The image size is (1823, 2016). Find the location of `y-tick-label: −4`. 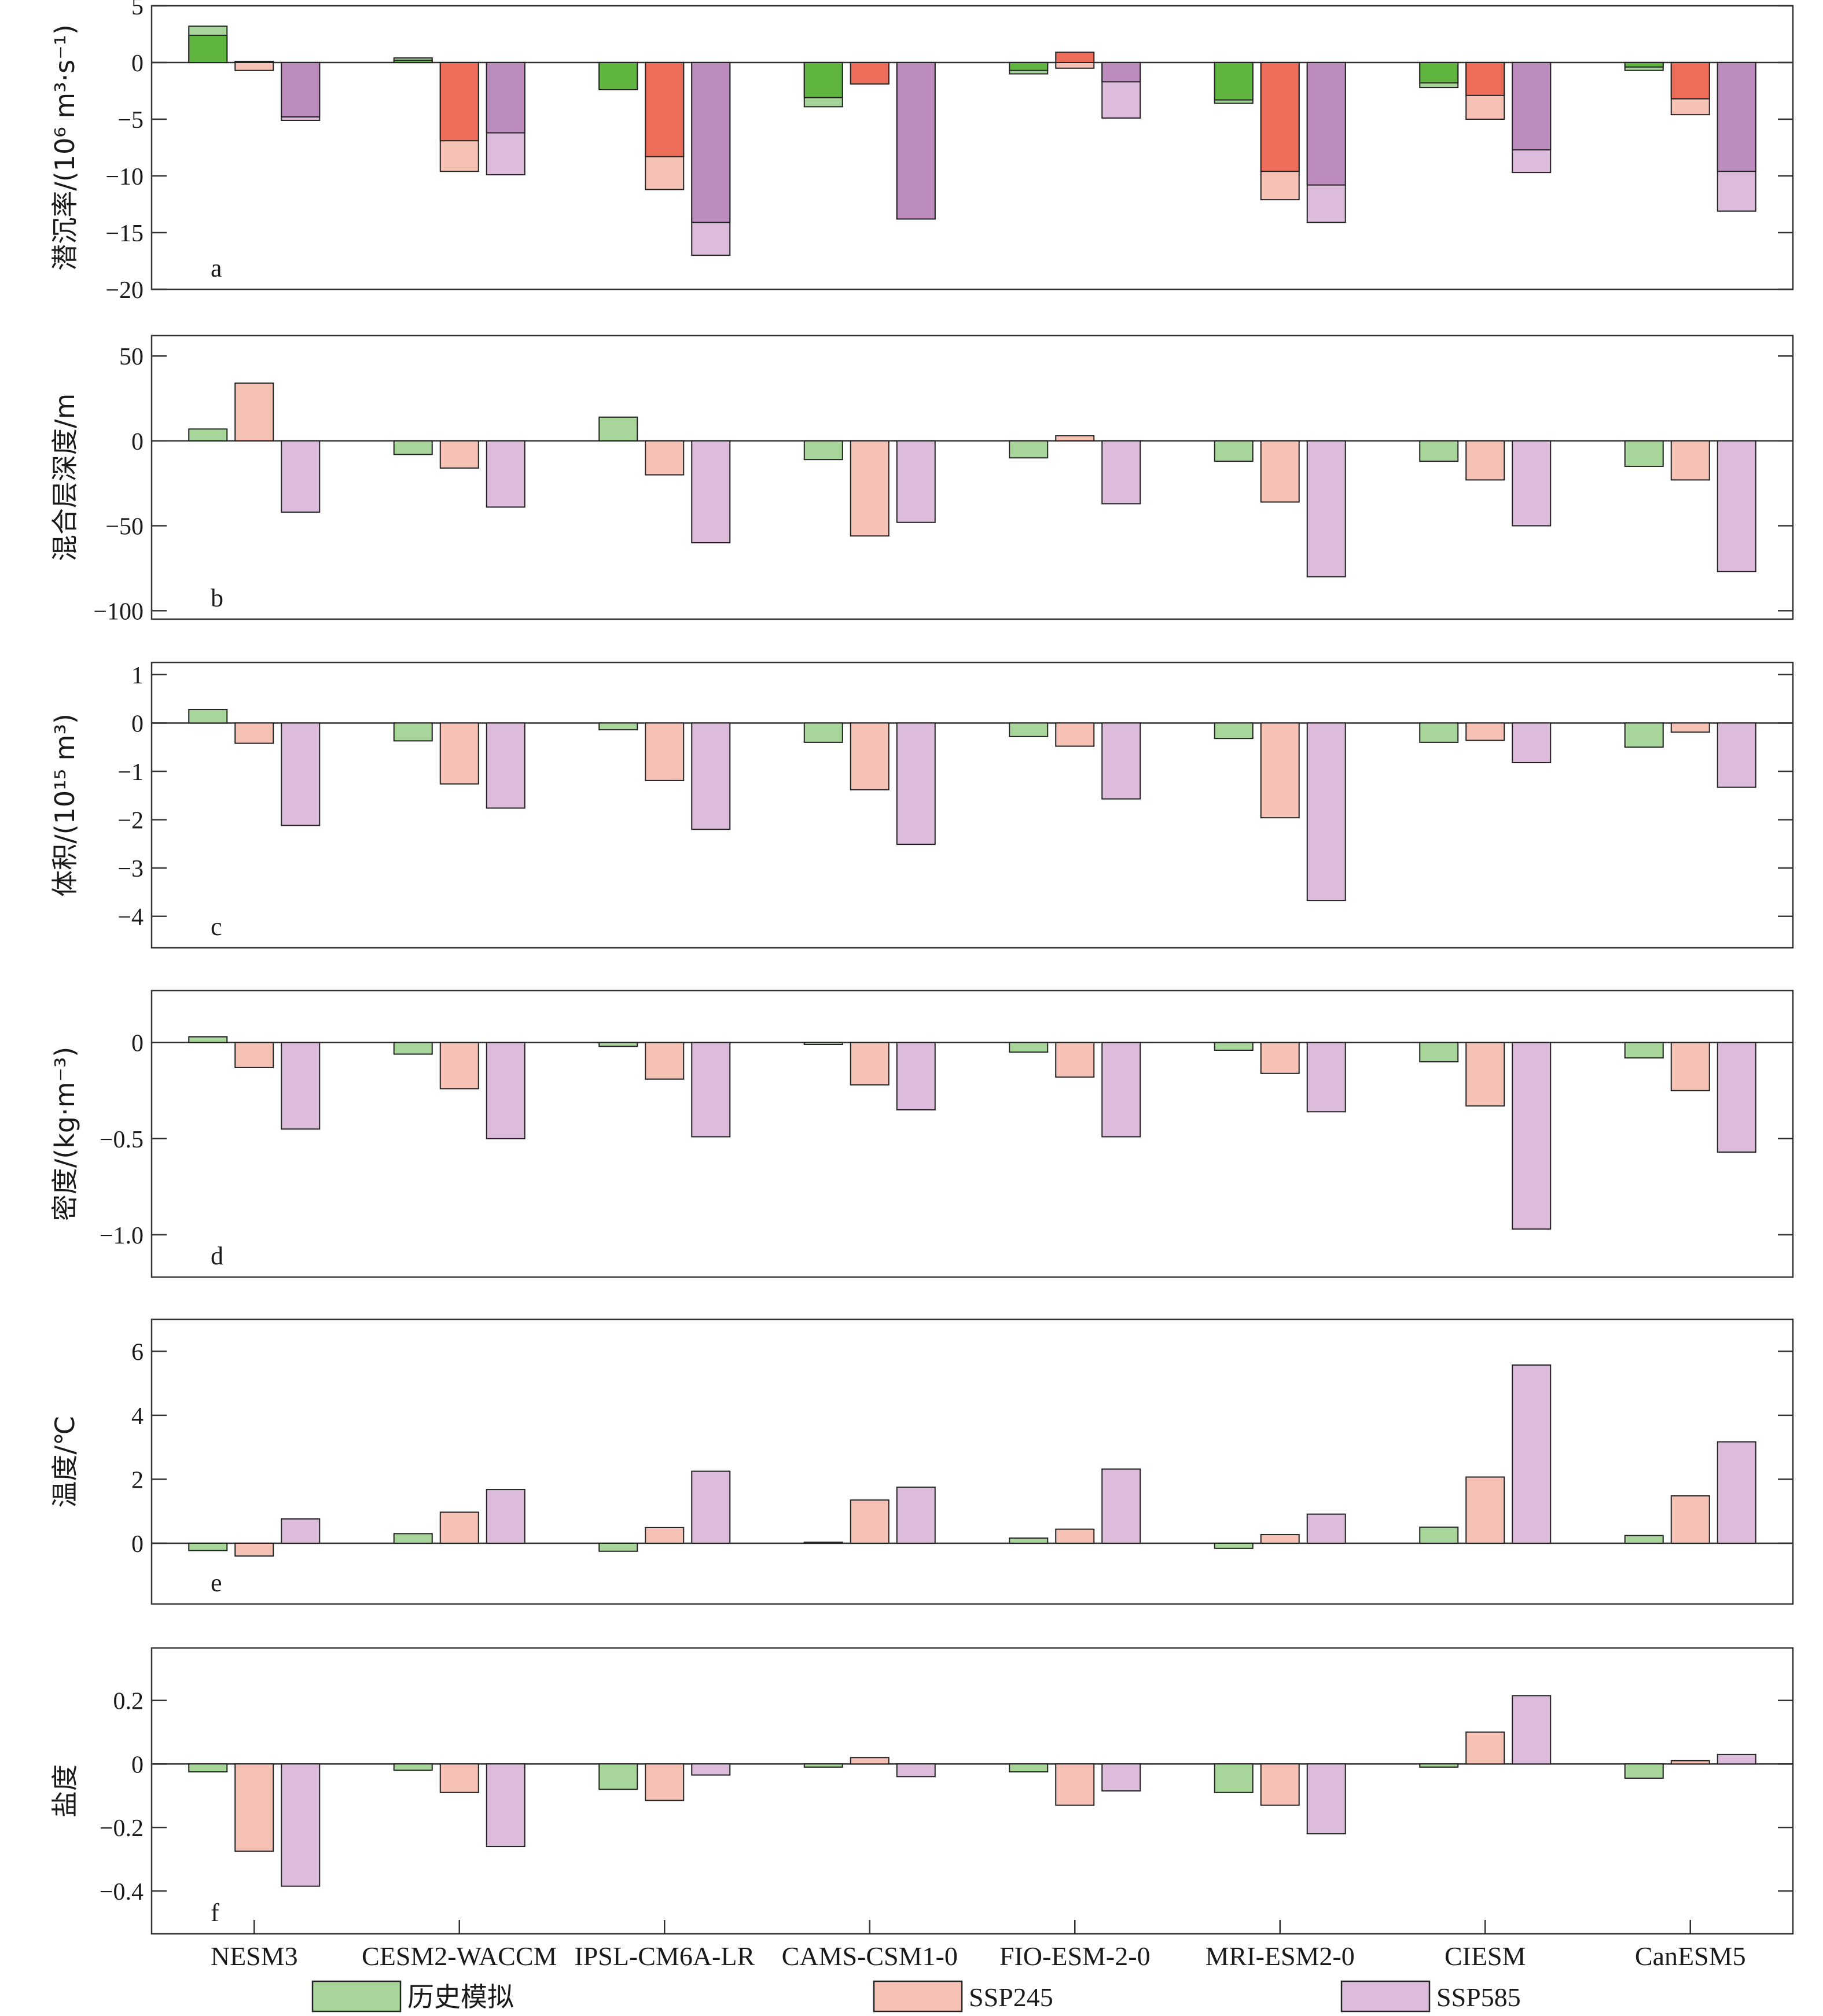

y-tick-label: −4 is located at coordinates (130, 917).